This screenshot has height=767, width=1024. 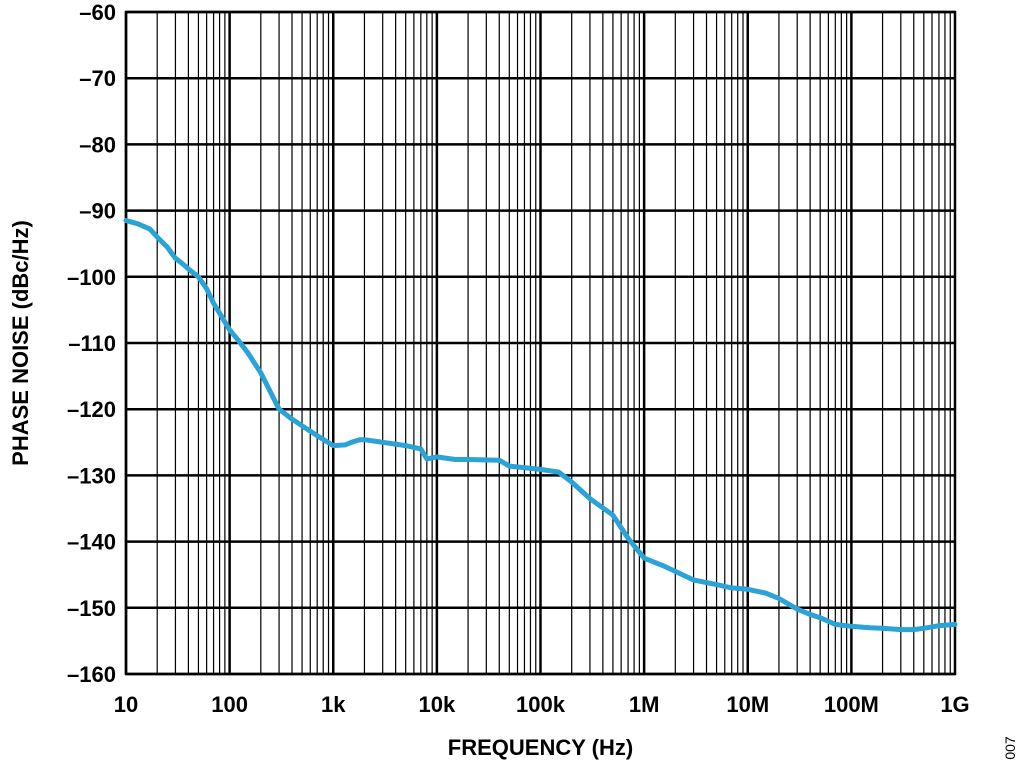 What do you see at coordinates (126, 704) in the screenshot?
I see `x-tick-label: 10` at bounding box center [126, 704].